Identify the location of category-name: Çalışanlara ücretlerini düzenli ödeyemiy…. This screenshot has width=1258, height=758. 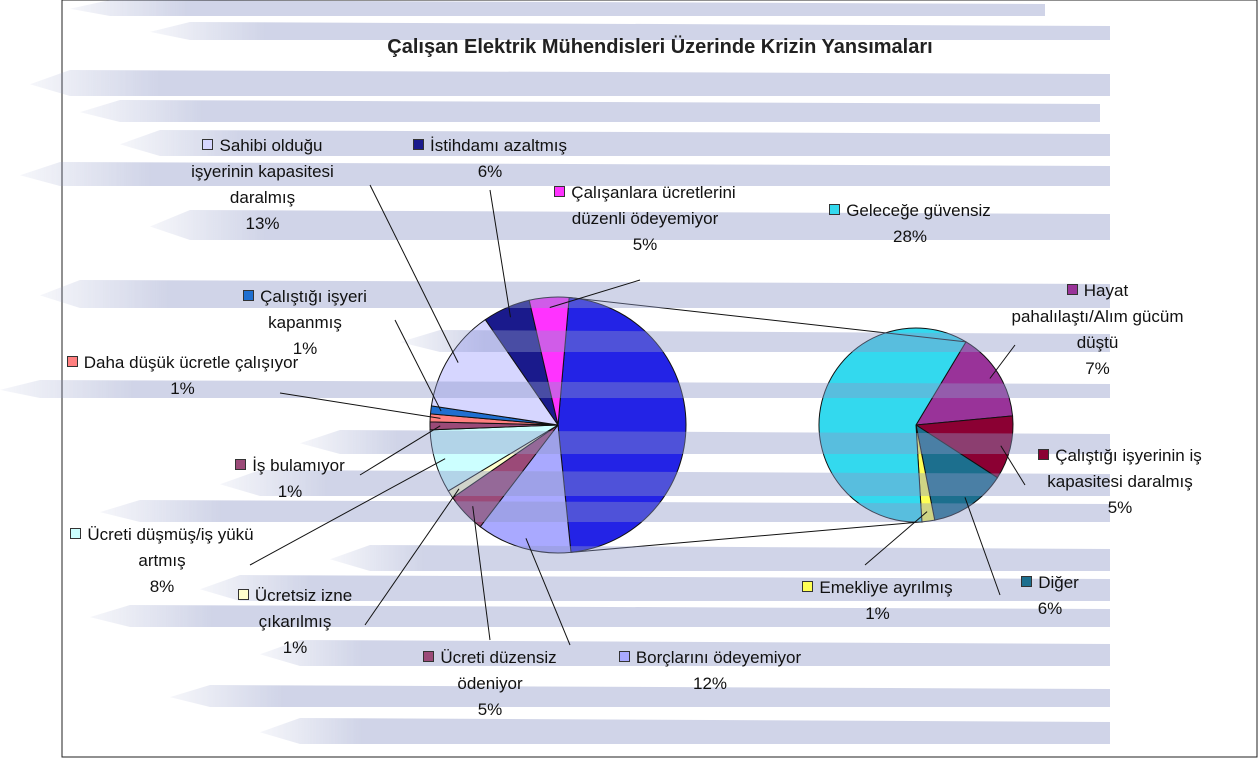
(653, 205).